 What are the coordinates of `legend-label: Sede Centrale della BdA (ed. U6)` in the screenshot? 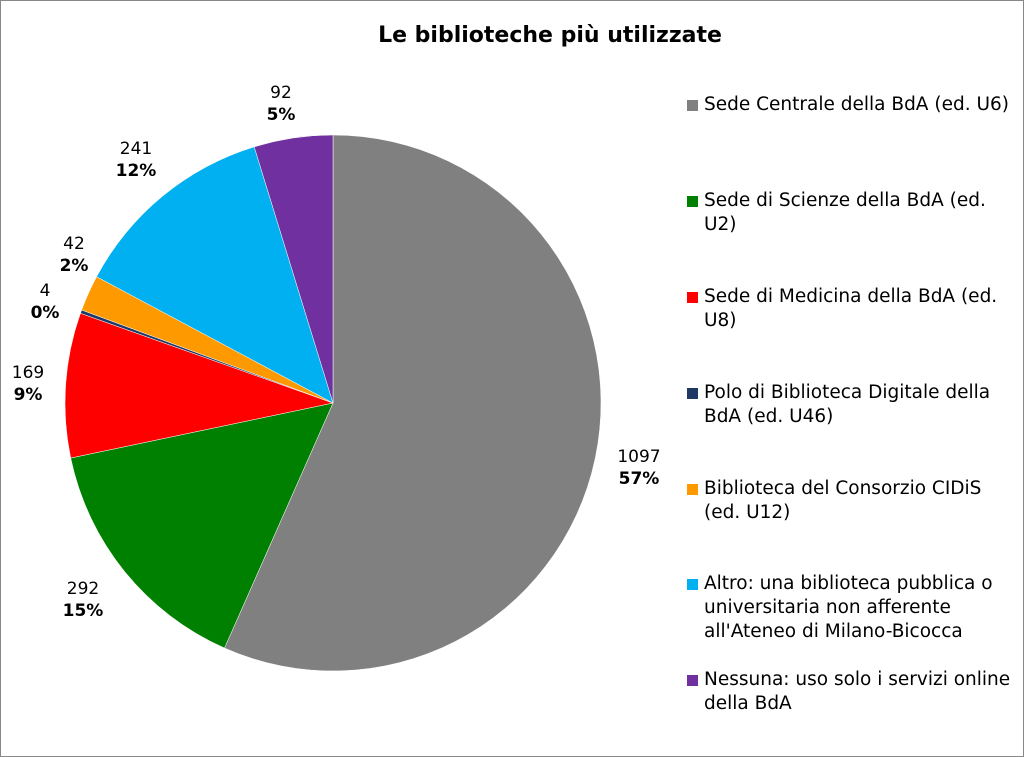 It's located at (856, 104).